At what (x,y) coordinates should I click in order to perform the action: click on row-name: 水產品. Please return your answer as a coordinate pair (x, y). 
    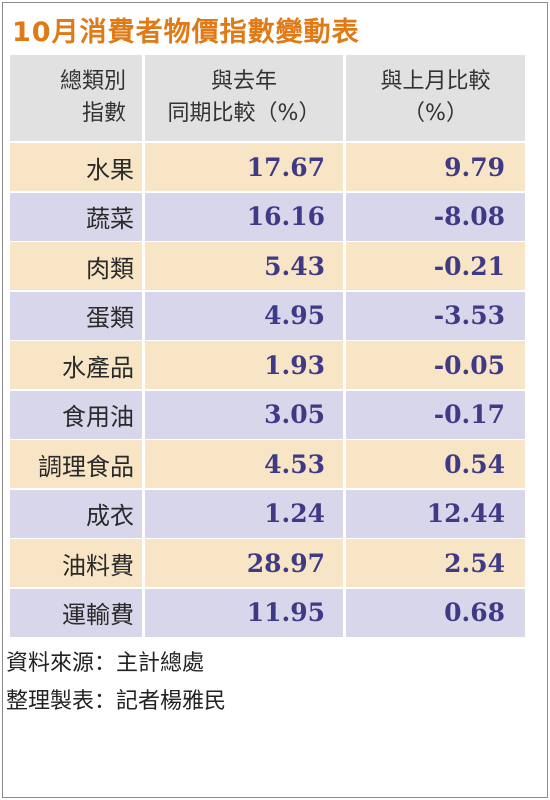
    Looking at the image, I should click on (98, 367).